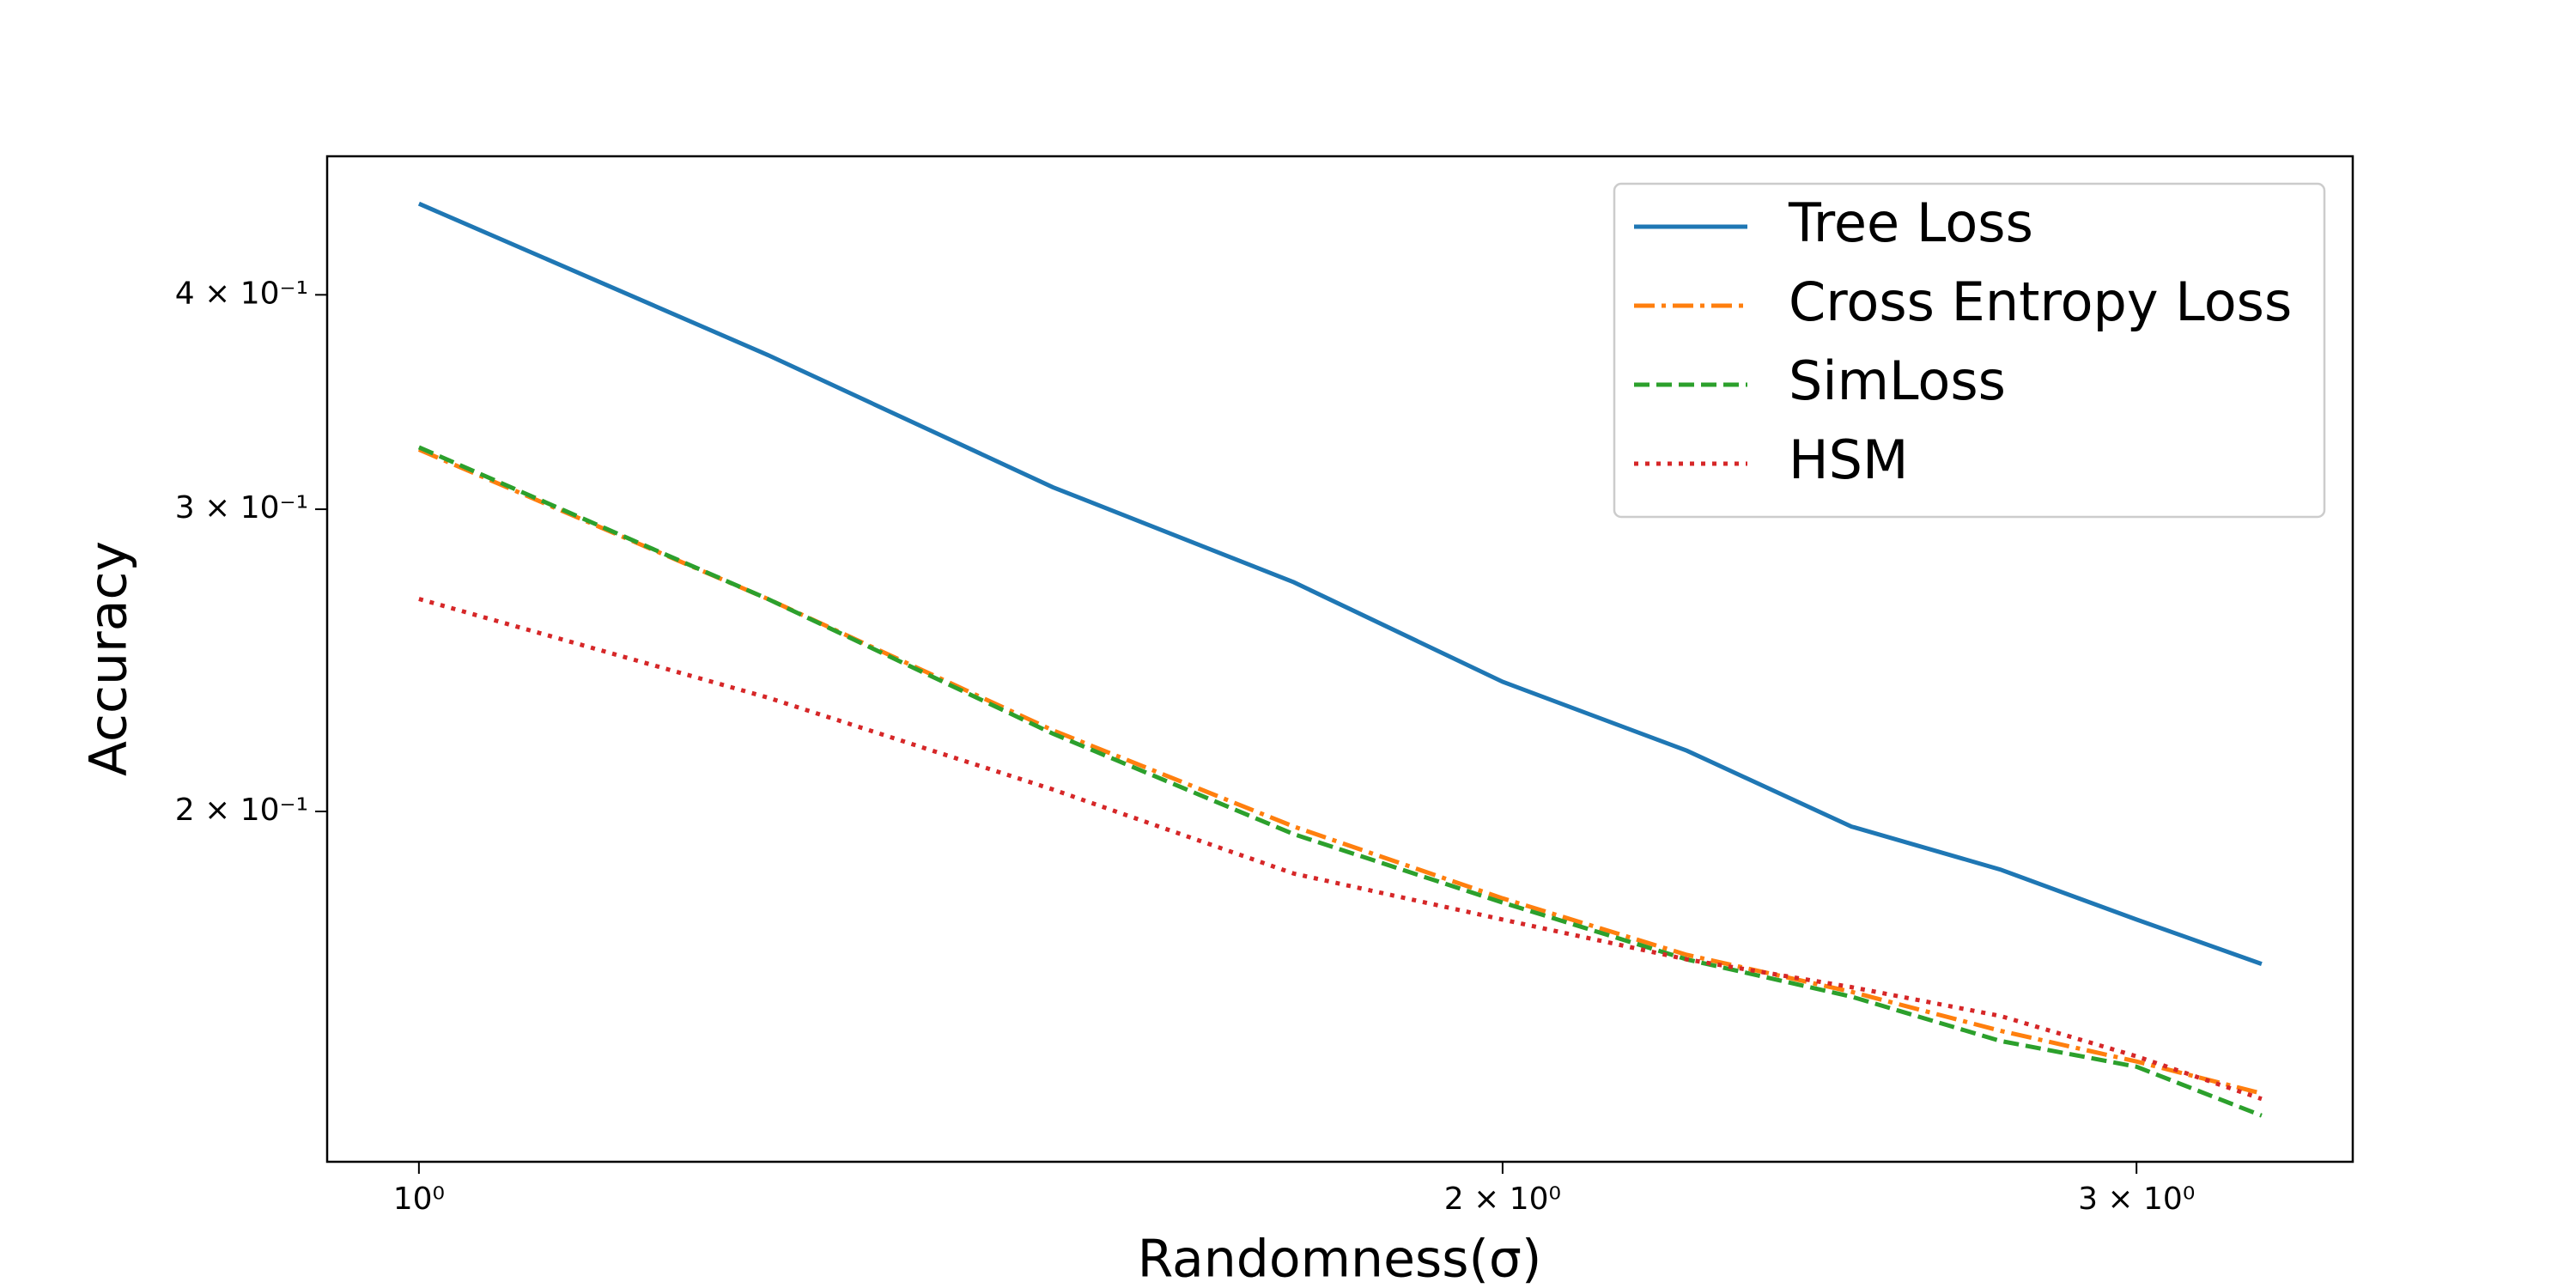 The image size is (2576, 1288). What do you see at coordinates (2041, 301) in the screenshot?
I see `legend-label: Cross Entropy Loss` at bounding box center [2041, 301].